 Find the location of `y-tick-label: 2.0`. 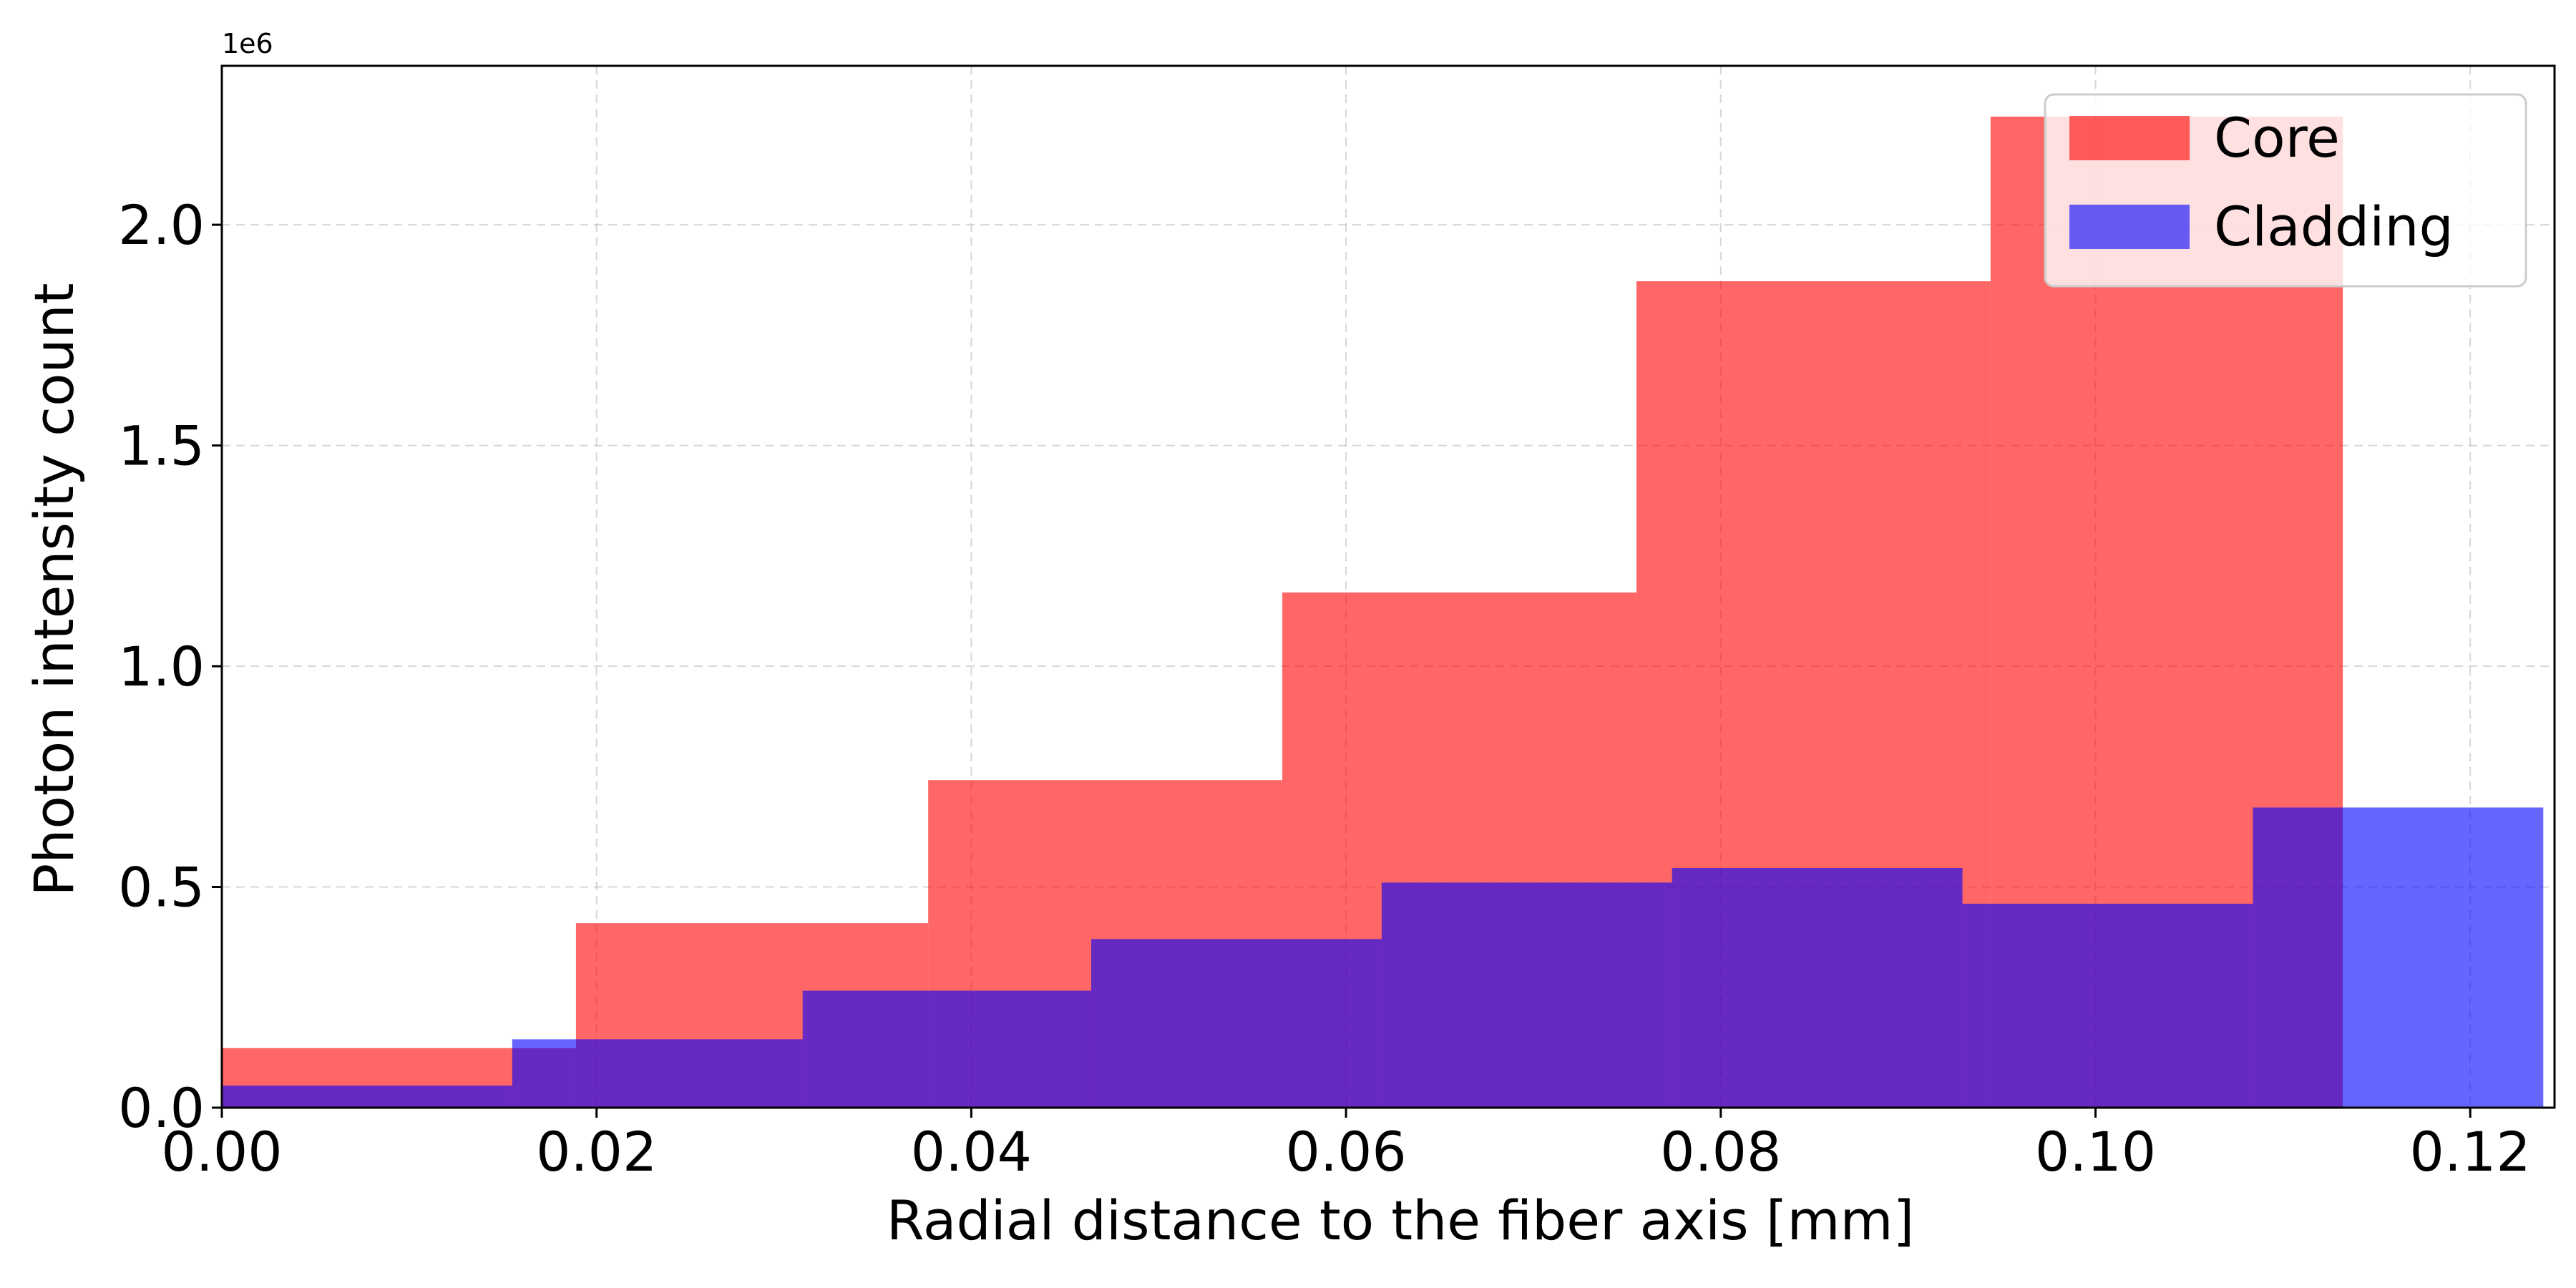

y-tick-label: 2.0 is located at coordinates (161, 225).